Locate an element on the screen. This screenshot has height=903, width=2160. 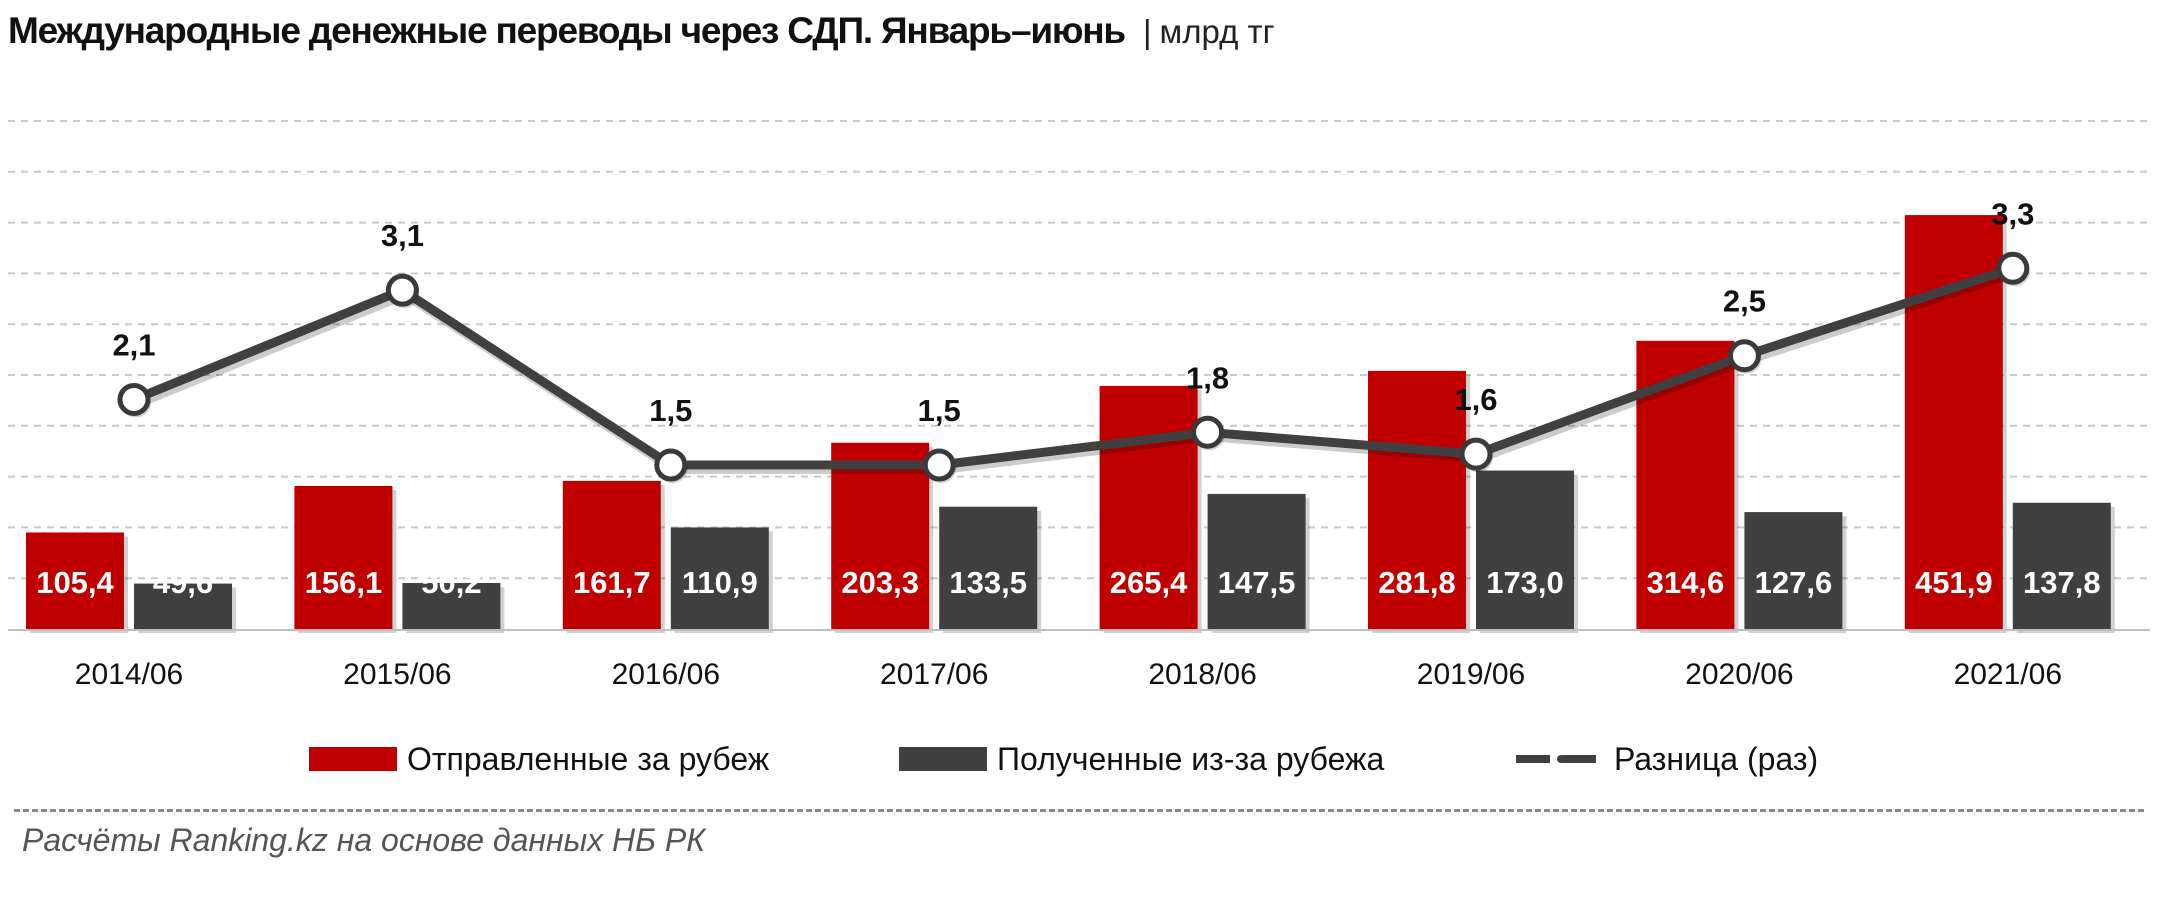
bar-label-received: 127,6 is located at coordinates (1794, 582).